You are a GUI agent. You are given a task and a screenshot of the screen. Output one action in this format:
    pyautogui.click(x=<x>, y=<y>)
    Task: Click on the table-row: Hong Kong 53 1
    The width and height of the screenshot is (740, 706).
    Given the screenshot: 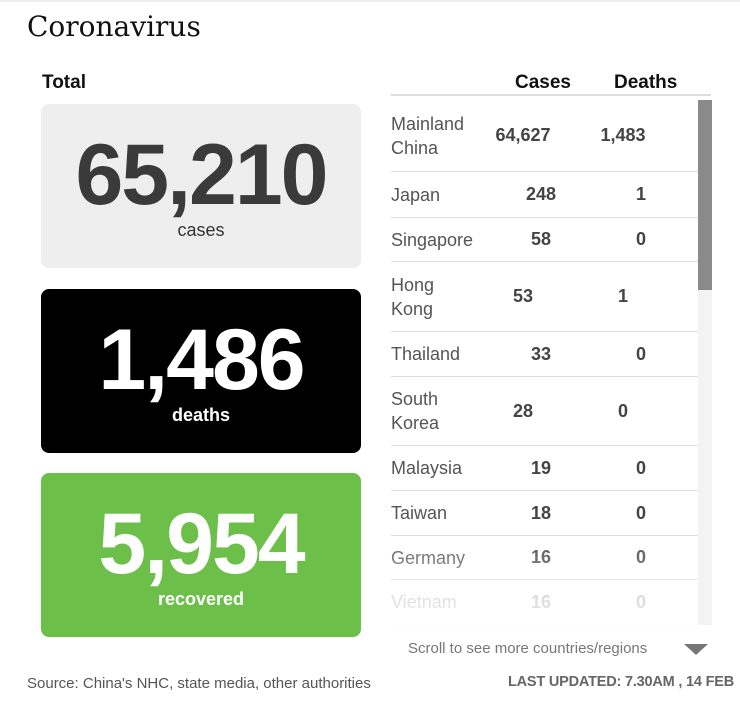 What is the action you would take?
    pyautogui.click(x=545, y=297)
    